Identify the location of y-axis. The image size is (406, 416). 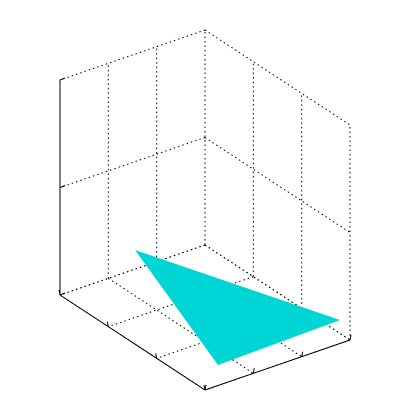
(277, 365).